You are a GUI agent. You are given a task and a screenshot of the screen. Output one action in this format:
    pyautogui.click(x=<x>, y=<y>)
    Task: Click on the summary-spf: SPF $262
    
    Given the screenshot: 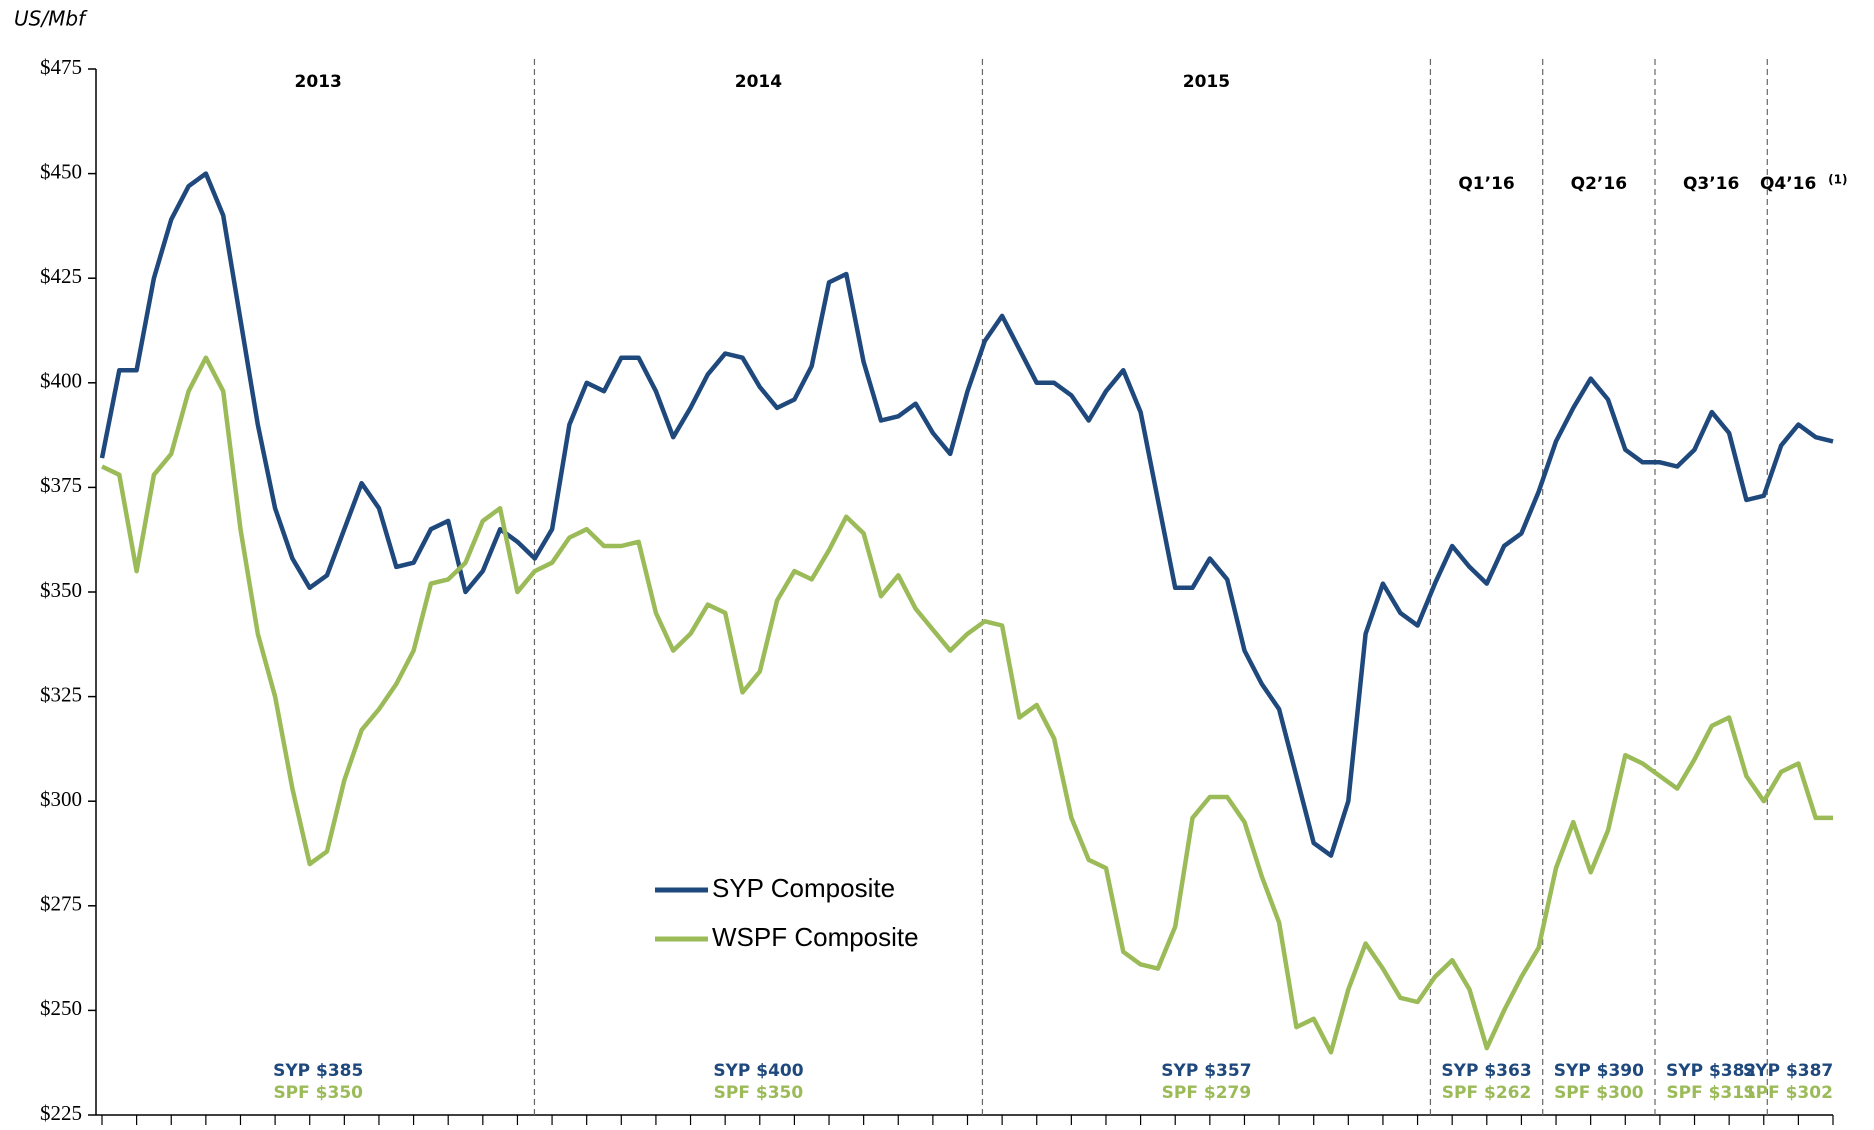 What is the action you would take?
    pyautogui.click(x=1487, y=1093)
    